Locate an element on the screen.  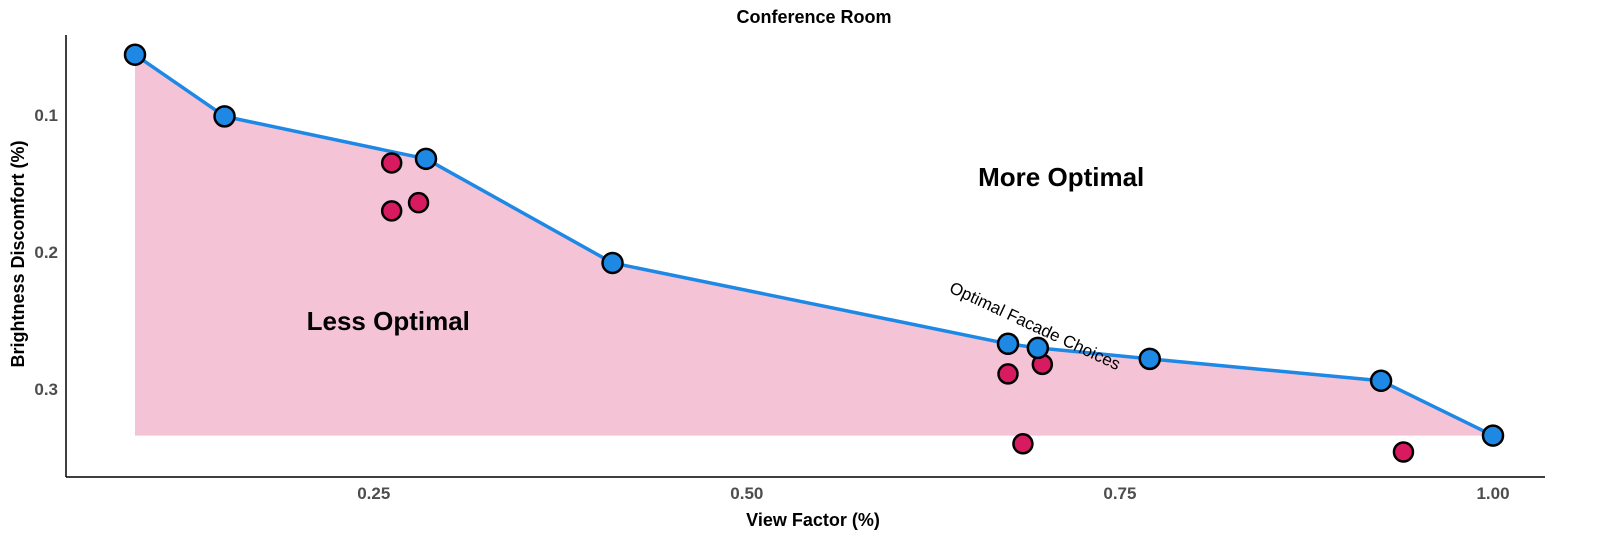
y-axis-label: Brightness Discomfort (%) is located at coordinates (18, 253).